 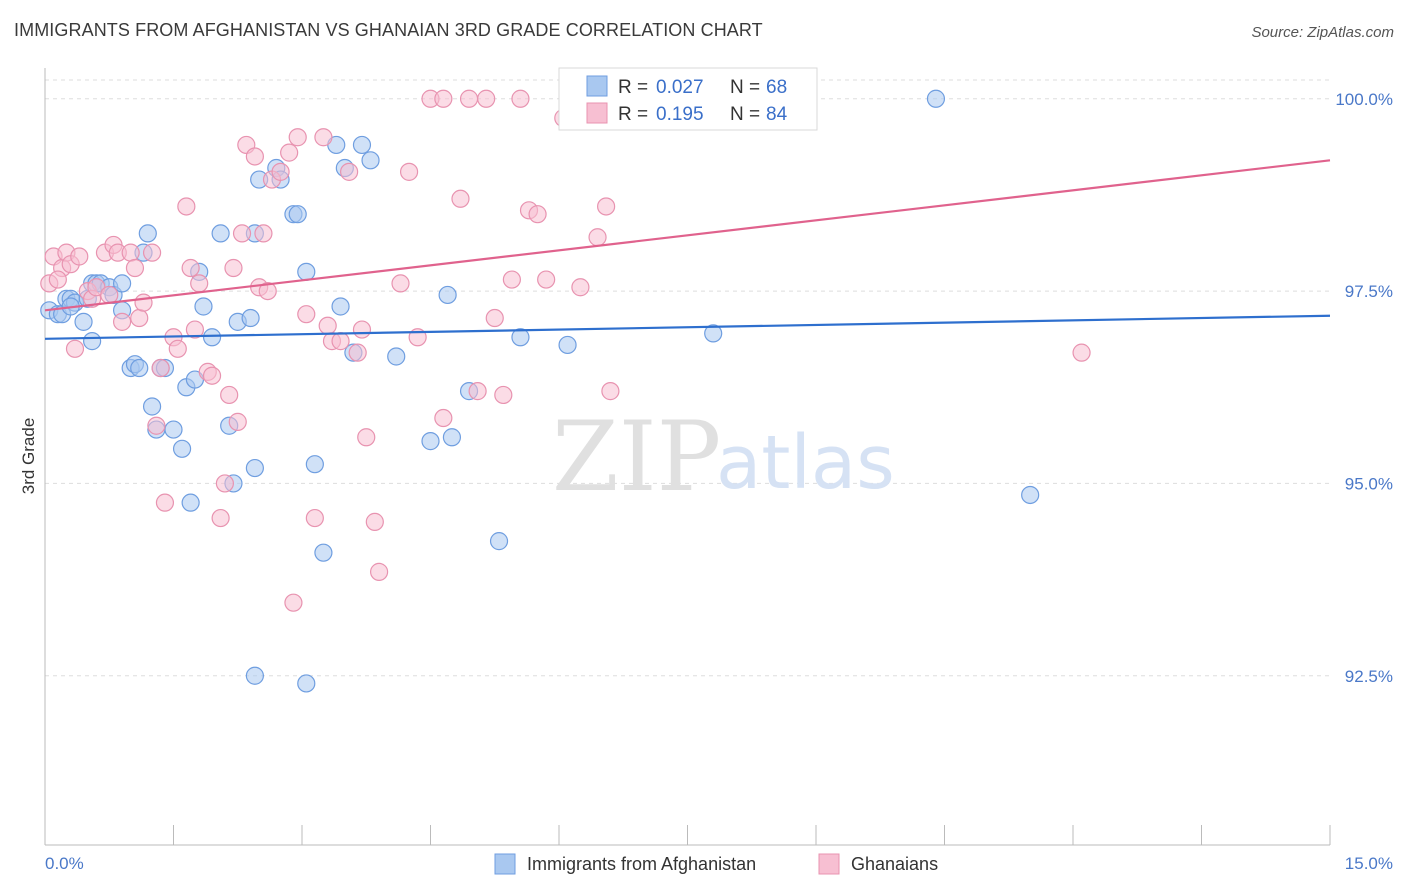 I want to click on x-tick-labels: 0.0% 15.0%, so click(x=719, y=863).